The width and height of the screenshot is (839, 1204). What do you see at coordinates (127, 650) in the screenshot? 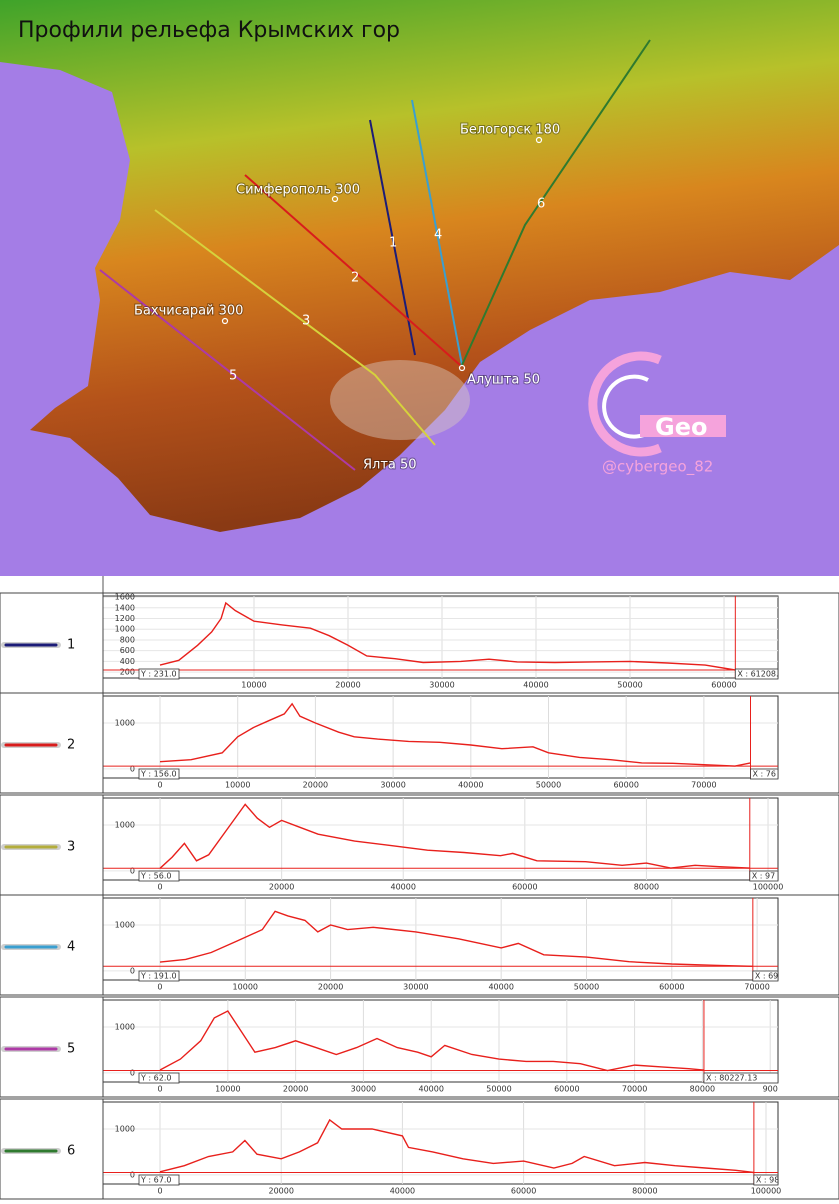
I see `y-tick-label: 600` at bounding box center [127, 650].